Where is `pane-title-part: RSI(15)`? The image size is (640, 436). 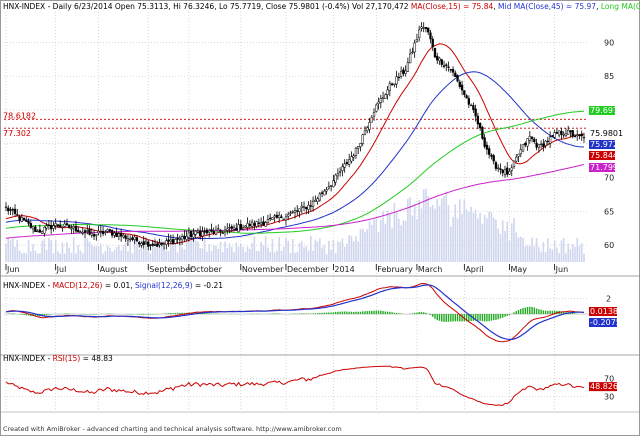 pane-title-part: RSI(15) is located at coordinates (67, 358).